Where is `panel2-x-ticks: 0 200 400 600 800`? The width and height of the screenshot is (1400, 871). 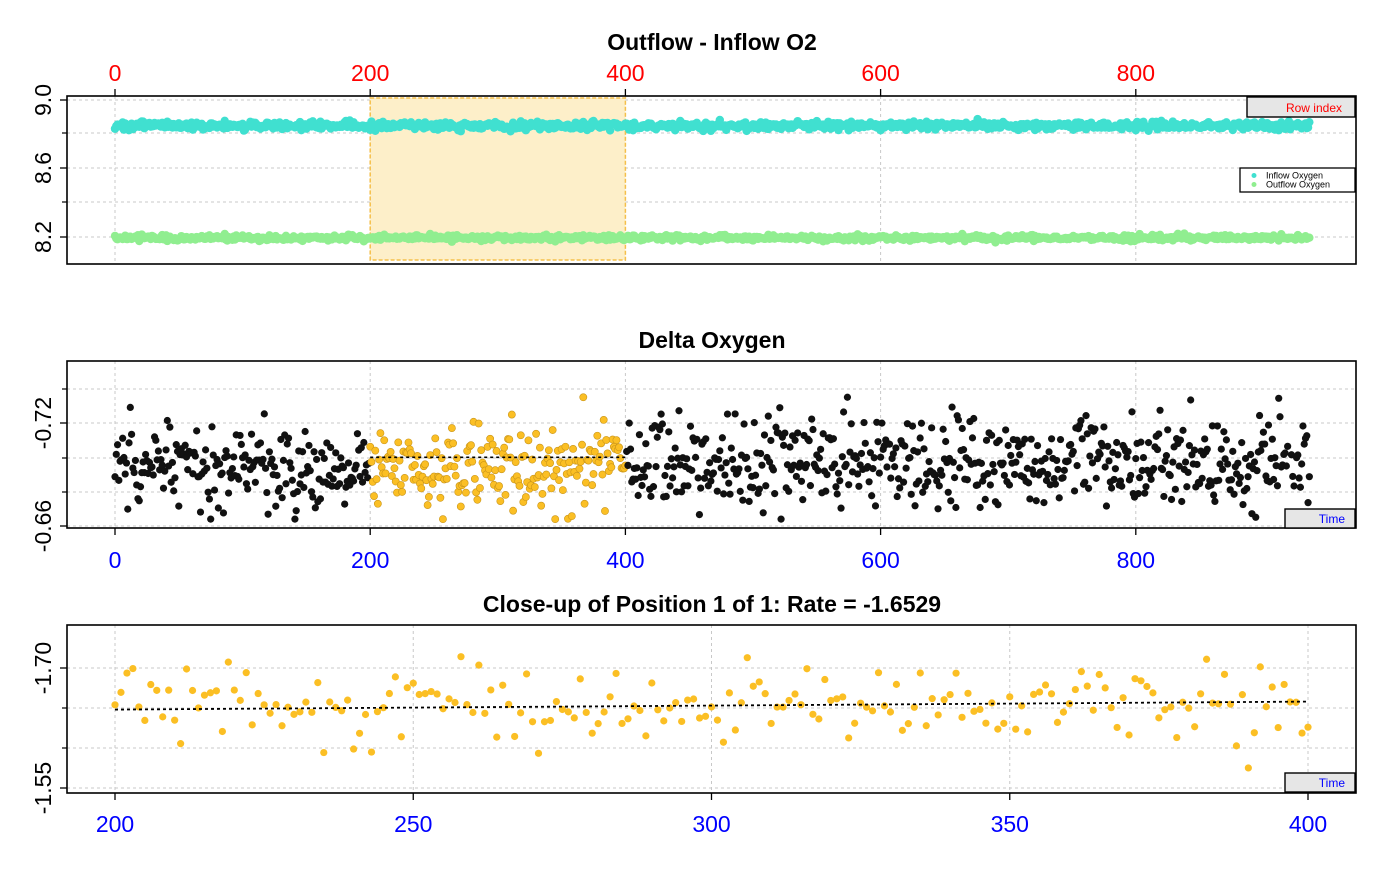
panel2-x-ticks: 0 200 400 600 800 is located at coordinates (632, 550).